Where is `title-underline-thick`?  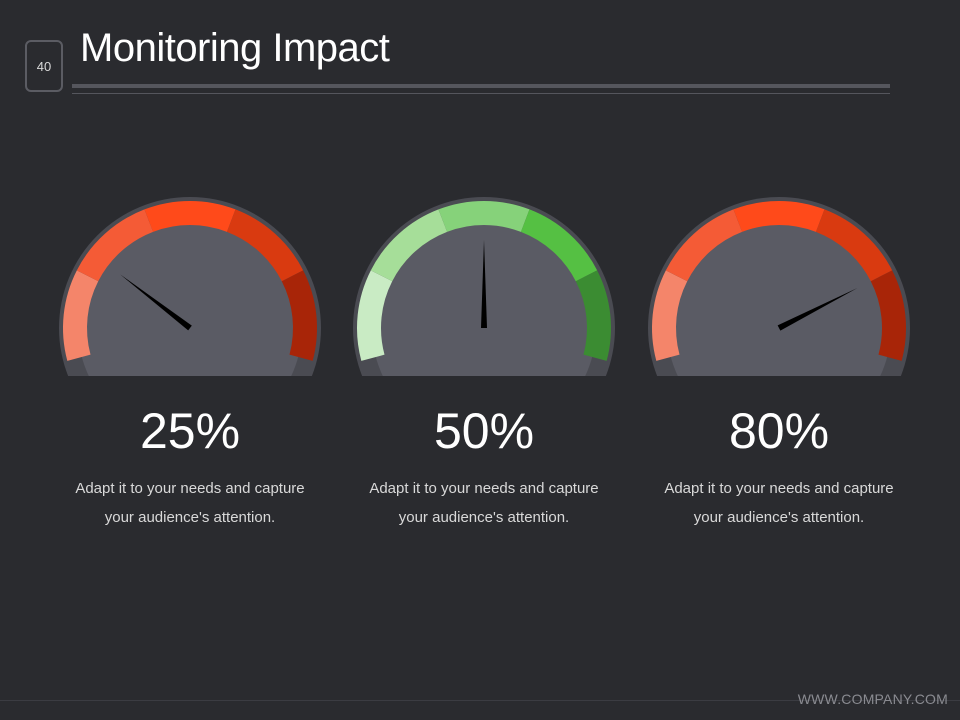 title-underline-thick is located at coordinates (481, 86).